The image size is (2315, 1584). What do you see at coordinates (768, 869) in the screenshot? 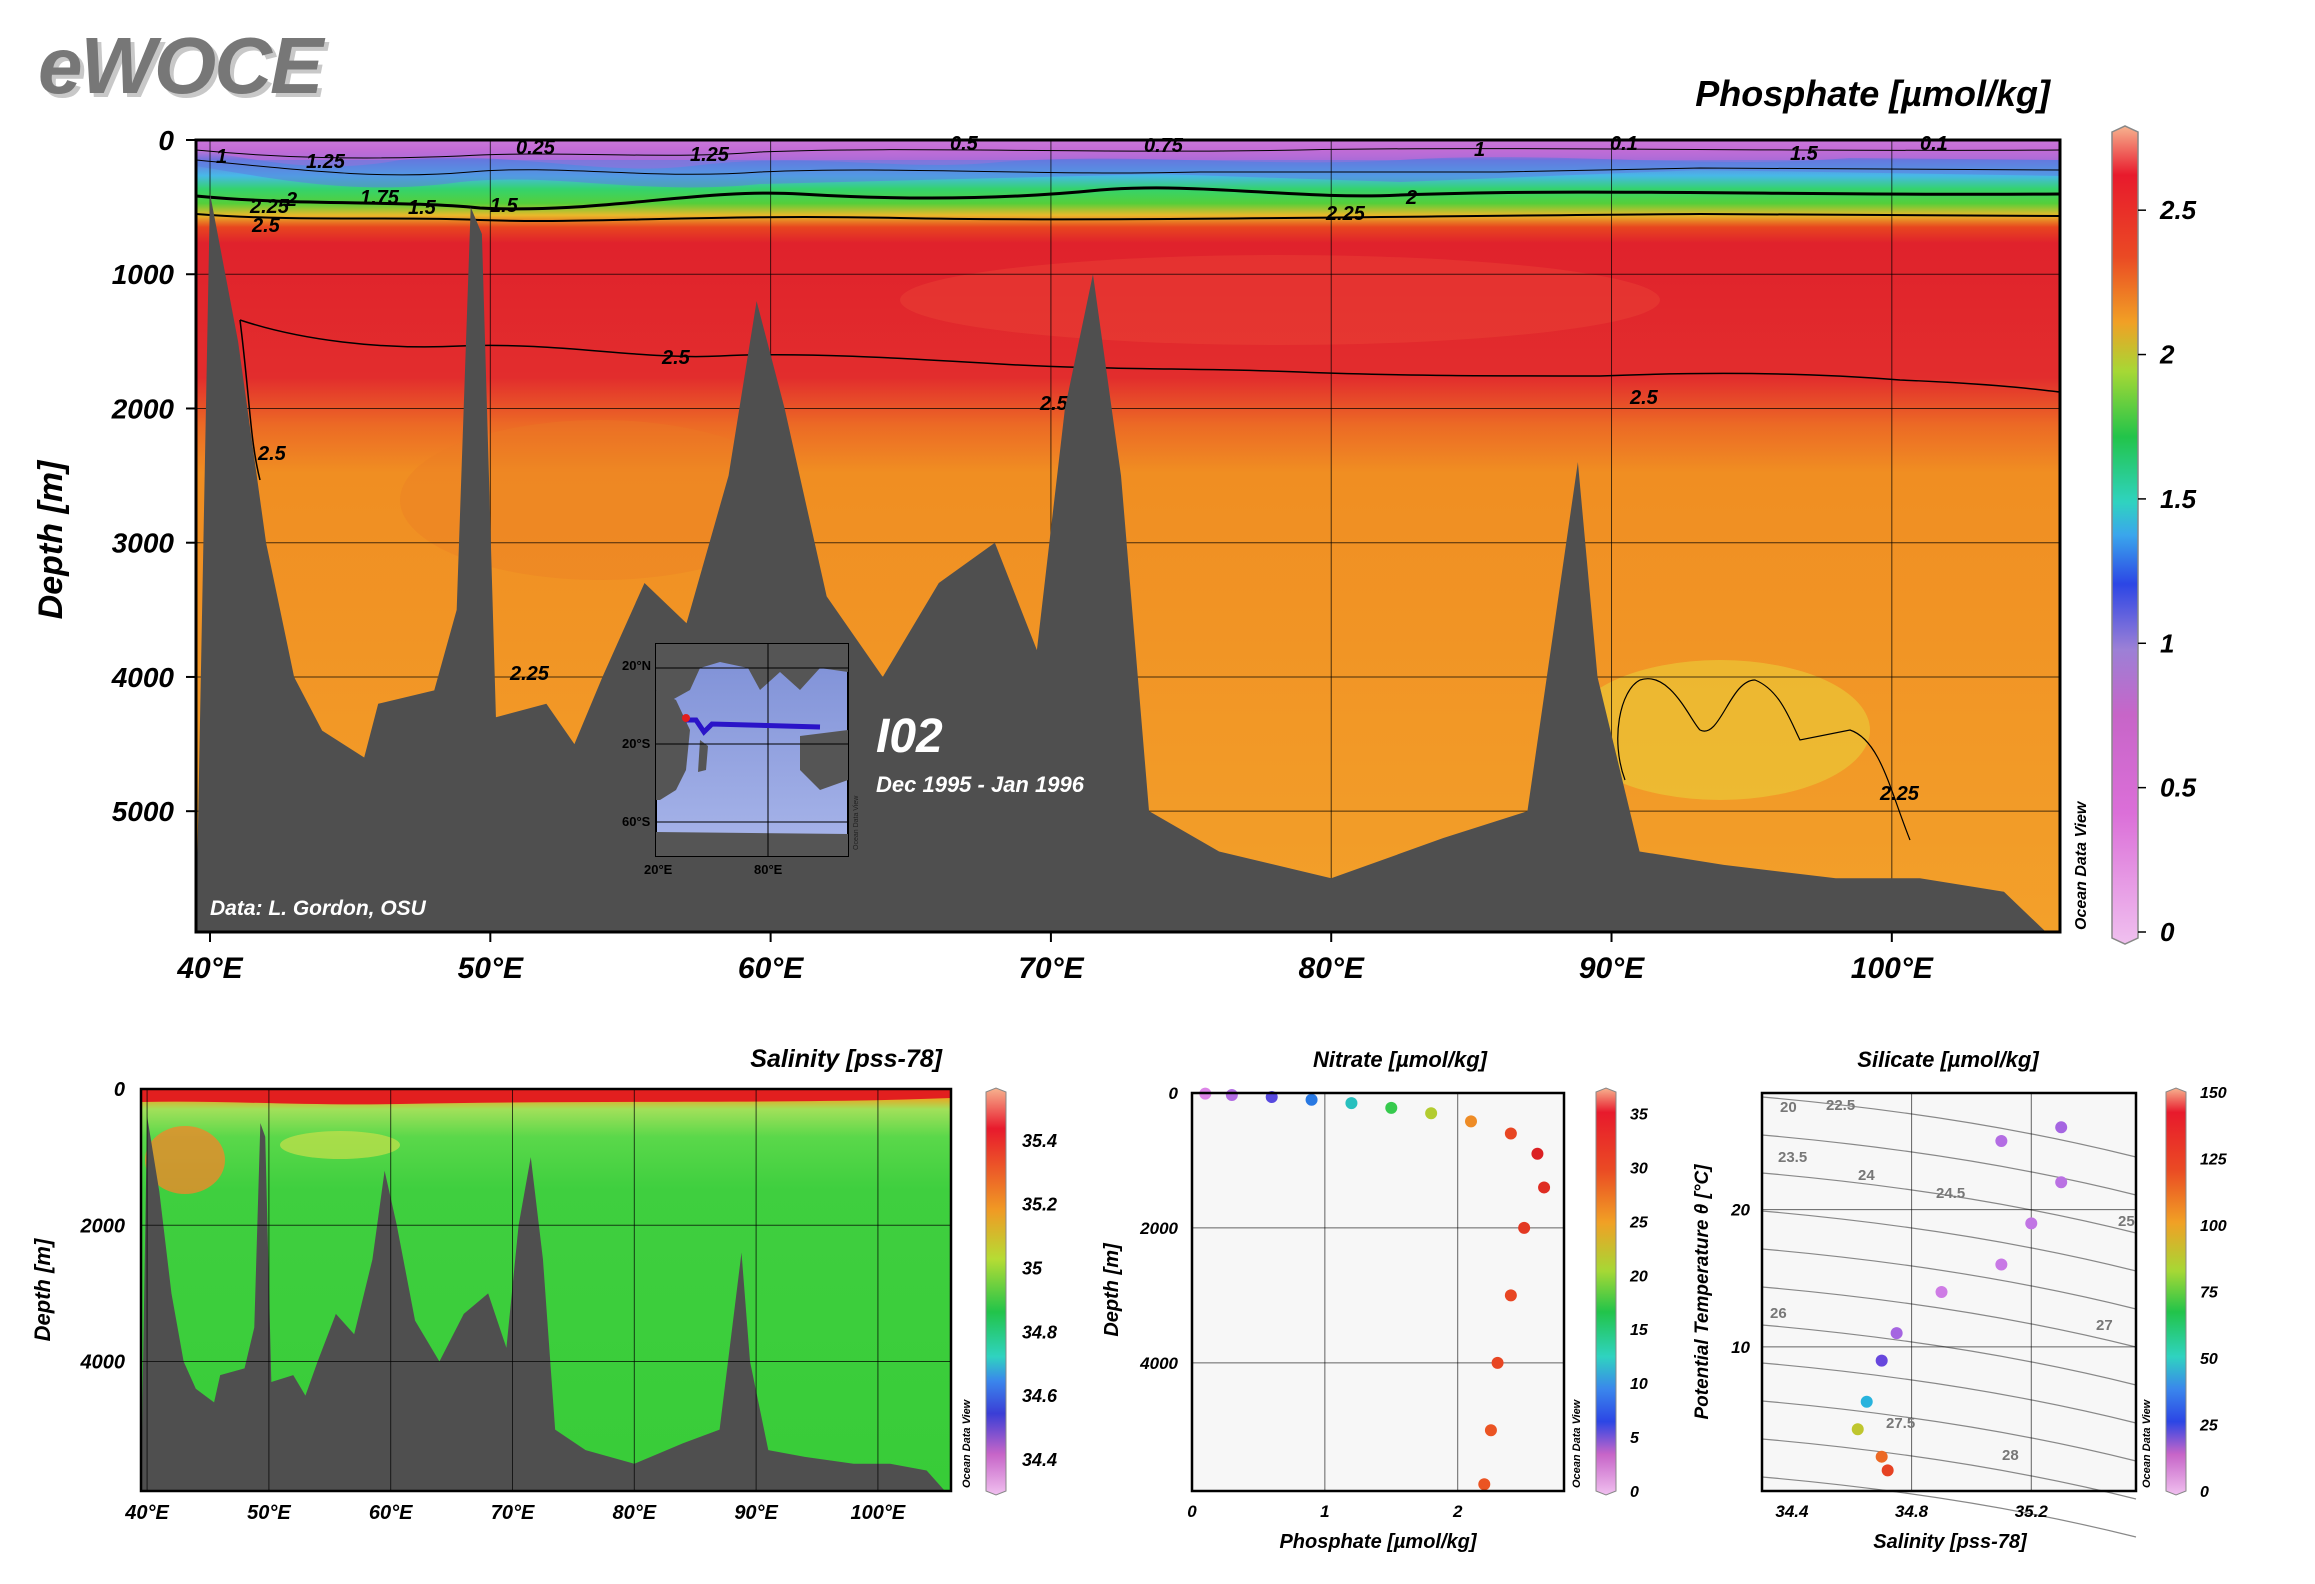
I see `map-lon-label: 80°E` at bounding box center [768, 869].